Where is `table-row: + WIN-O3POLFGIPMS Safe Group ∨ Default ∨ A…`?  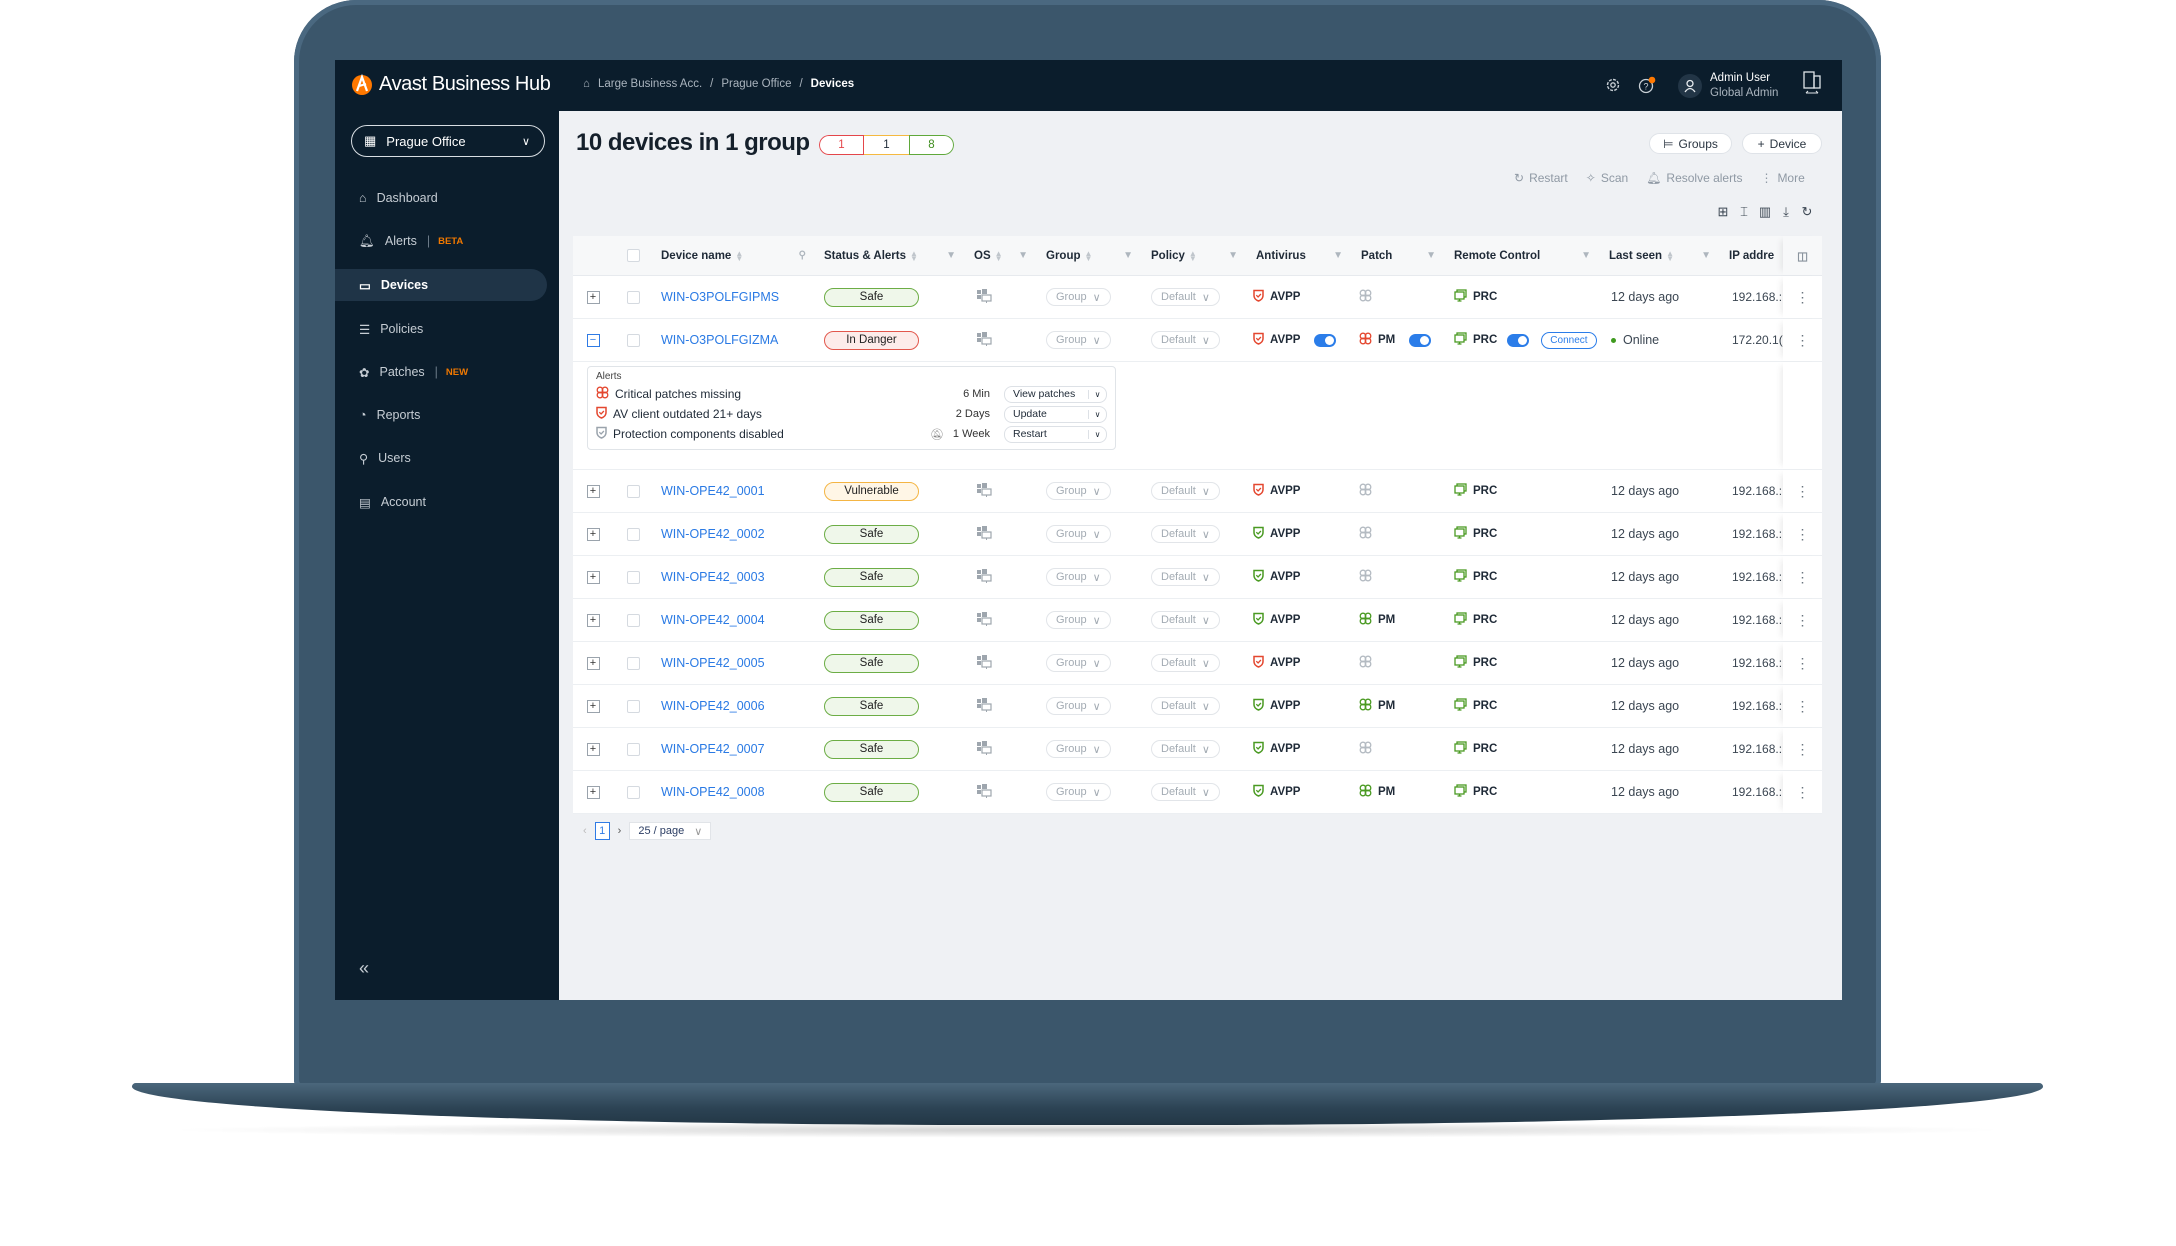 table-row: + WIN-O3POLFGIPMS Safe Group ∨ Default ∨ A… is located at coordinates (1197, 297).